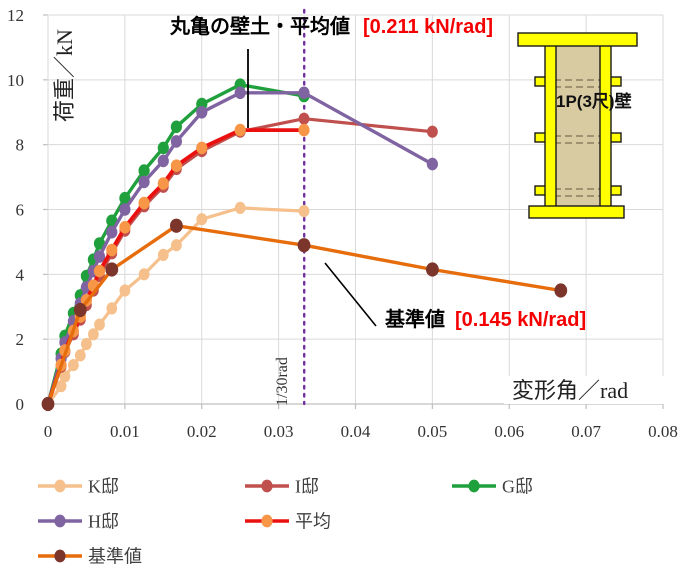 This screenshot has width=695, height=570. What do you see at coordinates (48, 431) in the screenshot?
I see `x-tick-label: 0` at bounding box center [48, 431].